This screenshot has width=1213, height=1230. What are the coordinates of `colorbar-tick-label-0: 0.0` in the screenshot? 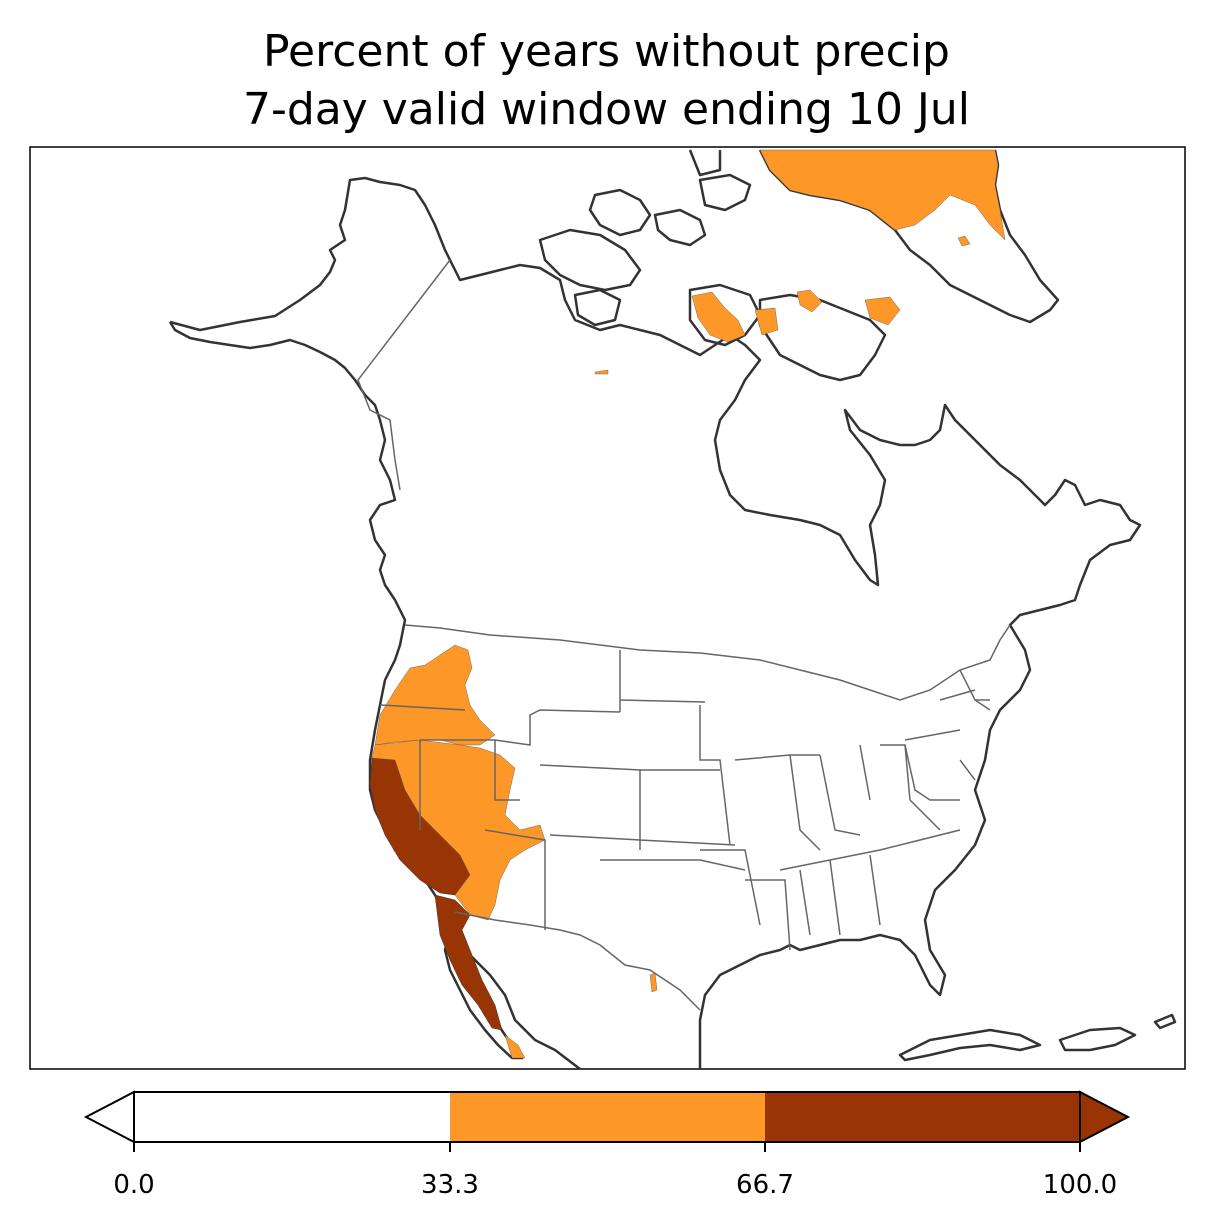 It's located at (134, 1185).